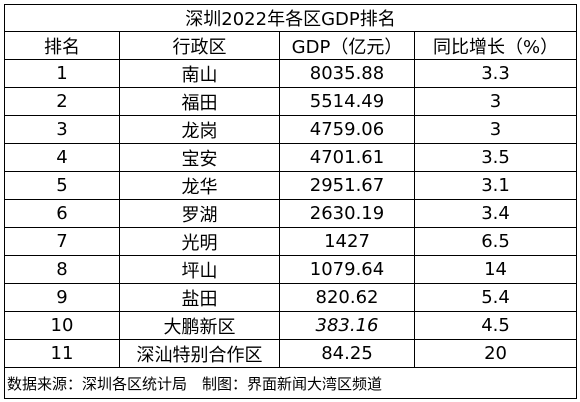 The width and height of the screenshot is (580, 402). I want to click on rank-cell: 11, so click(62, 353).